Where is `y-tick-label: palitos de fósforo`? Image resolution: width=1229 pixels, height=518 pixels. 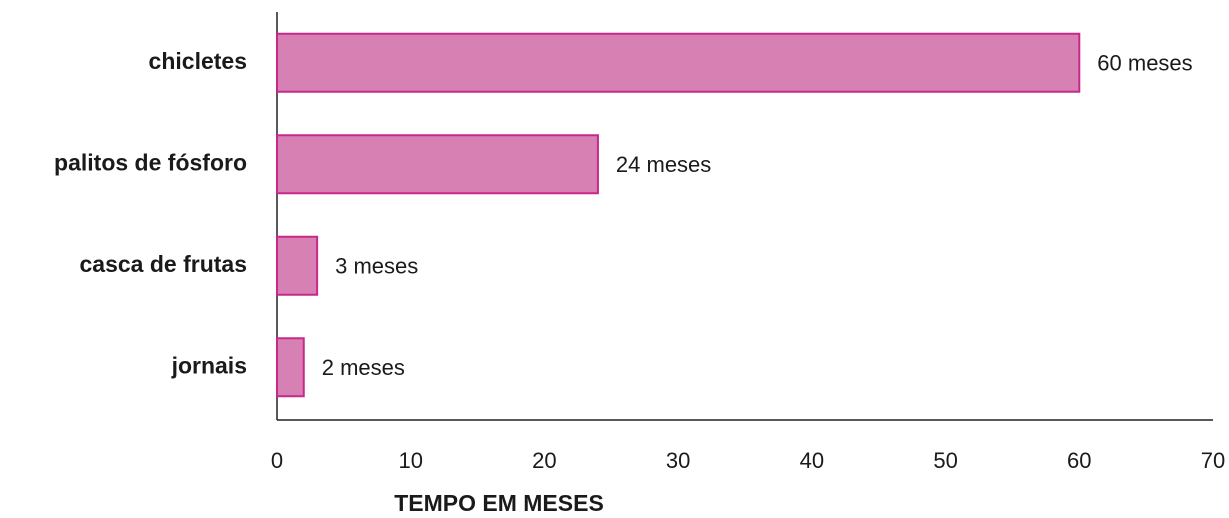 y-tick-label: palitos de fósforo is located at coordinates (150, 162).